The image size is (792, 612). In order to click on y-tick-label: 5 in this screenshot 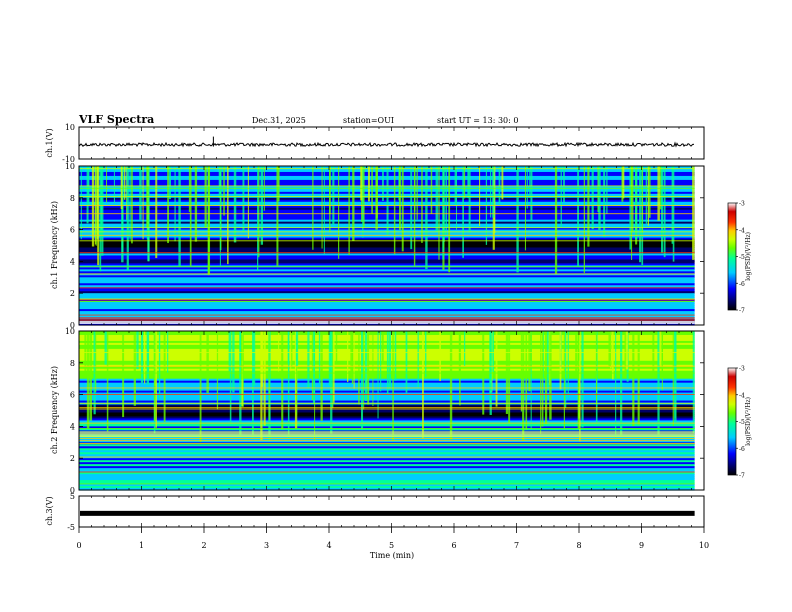, I will do `click(72, 496)`.